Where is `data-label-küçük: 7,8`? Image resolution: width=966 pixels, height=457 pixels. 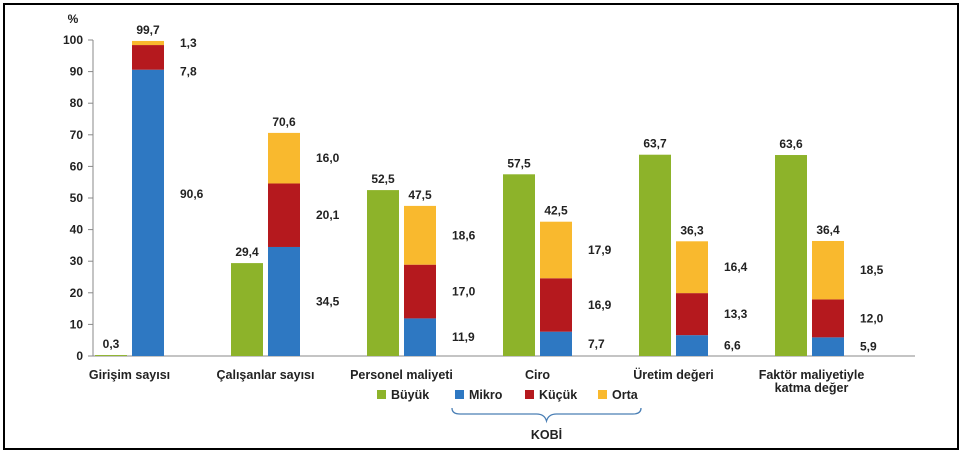
data-label-küçük: 7,8 is located at coordinates (188, 72).